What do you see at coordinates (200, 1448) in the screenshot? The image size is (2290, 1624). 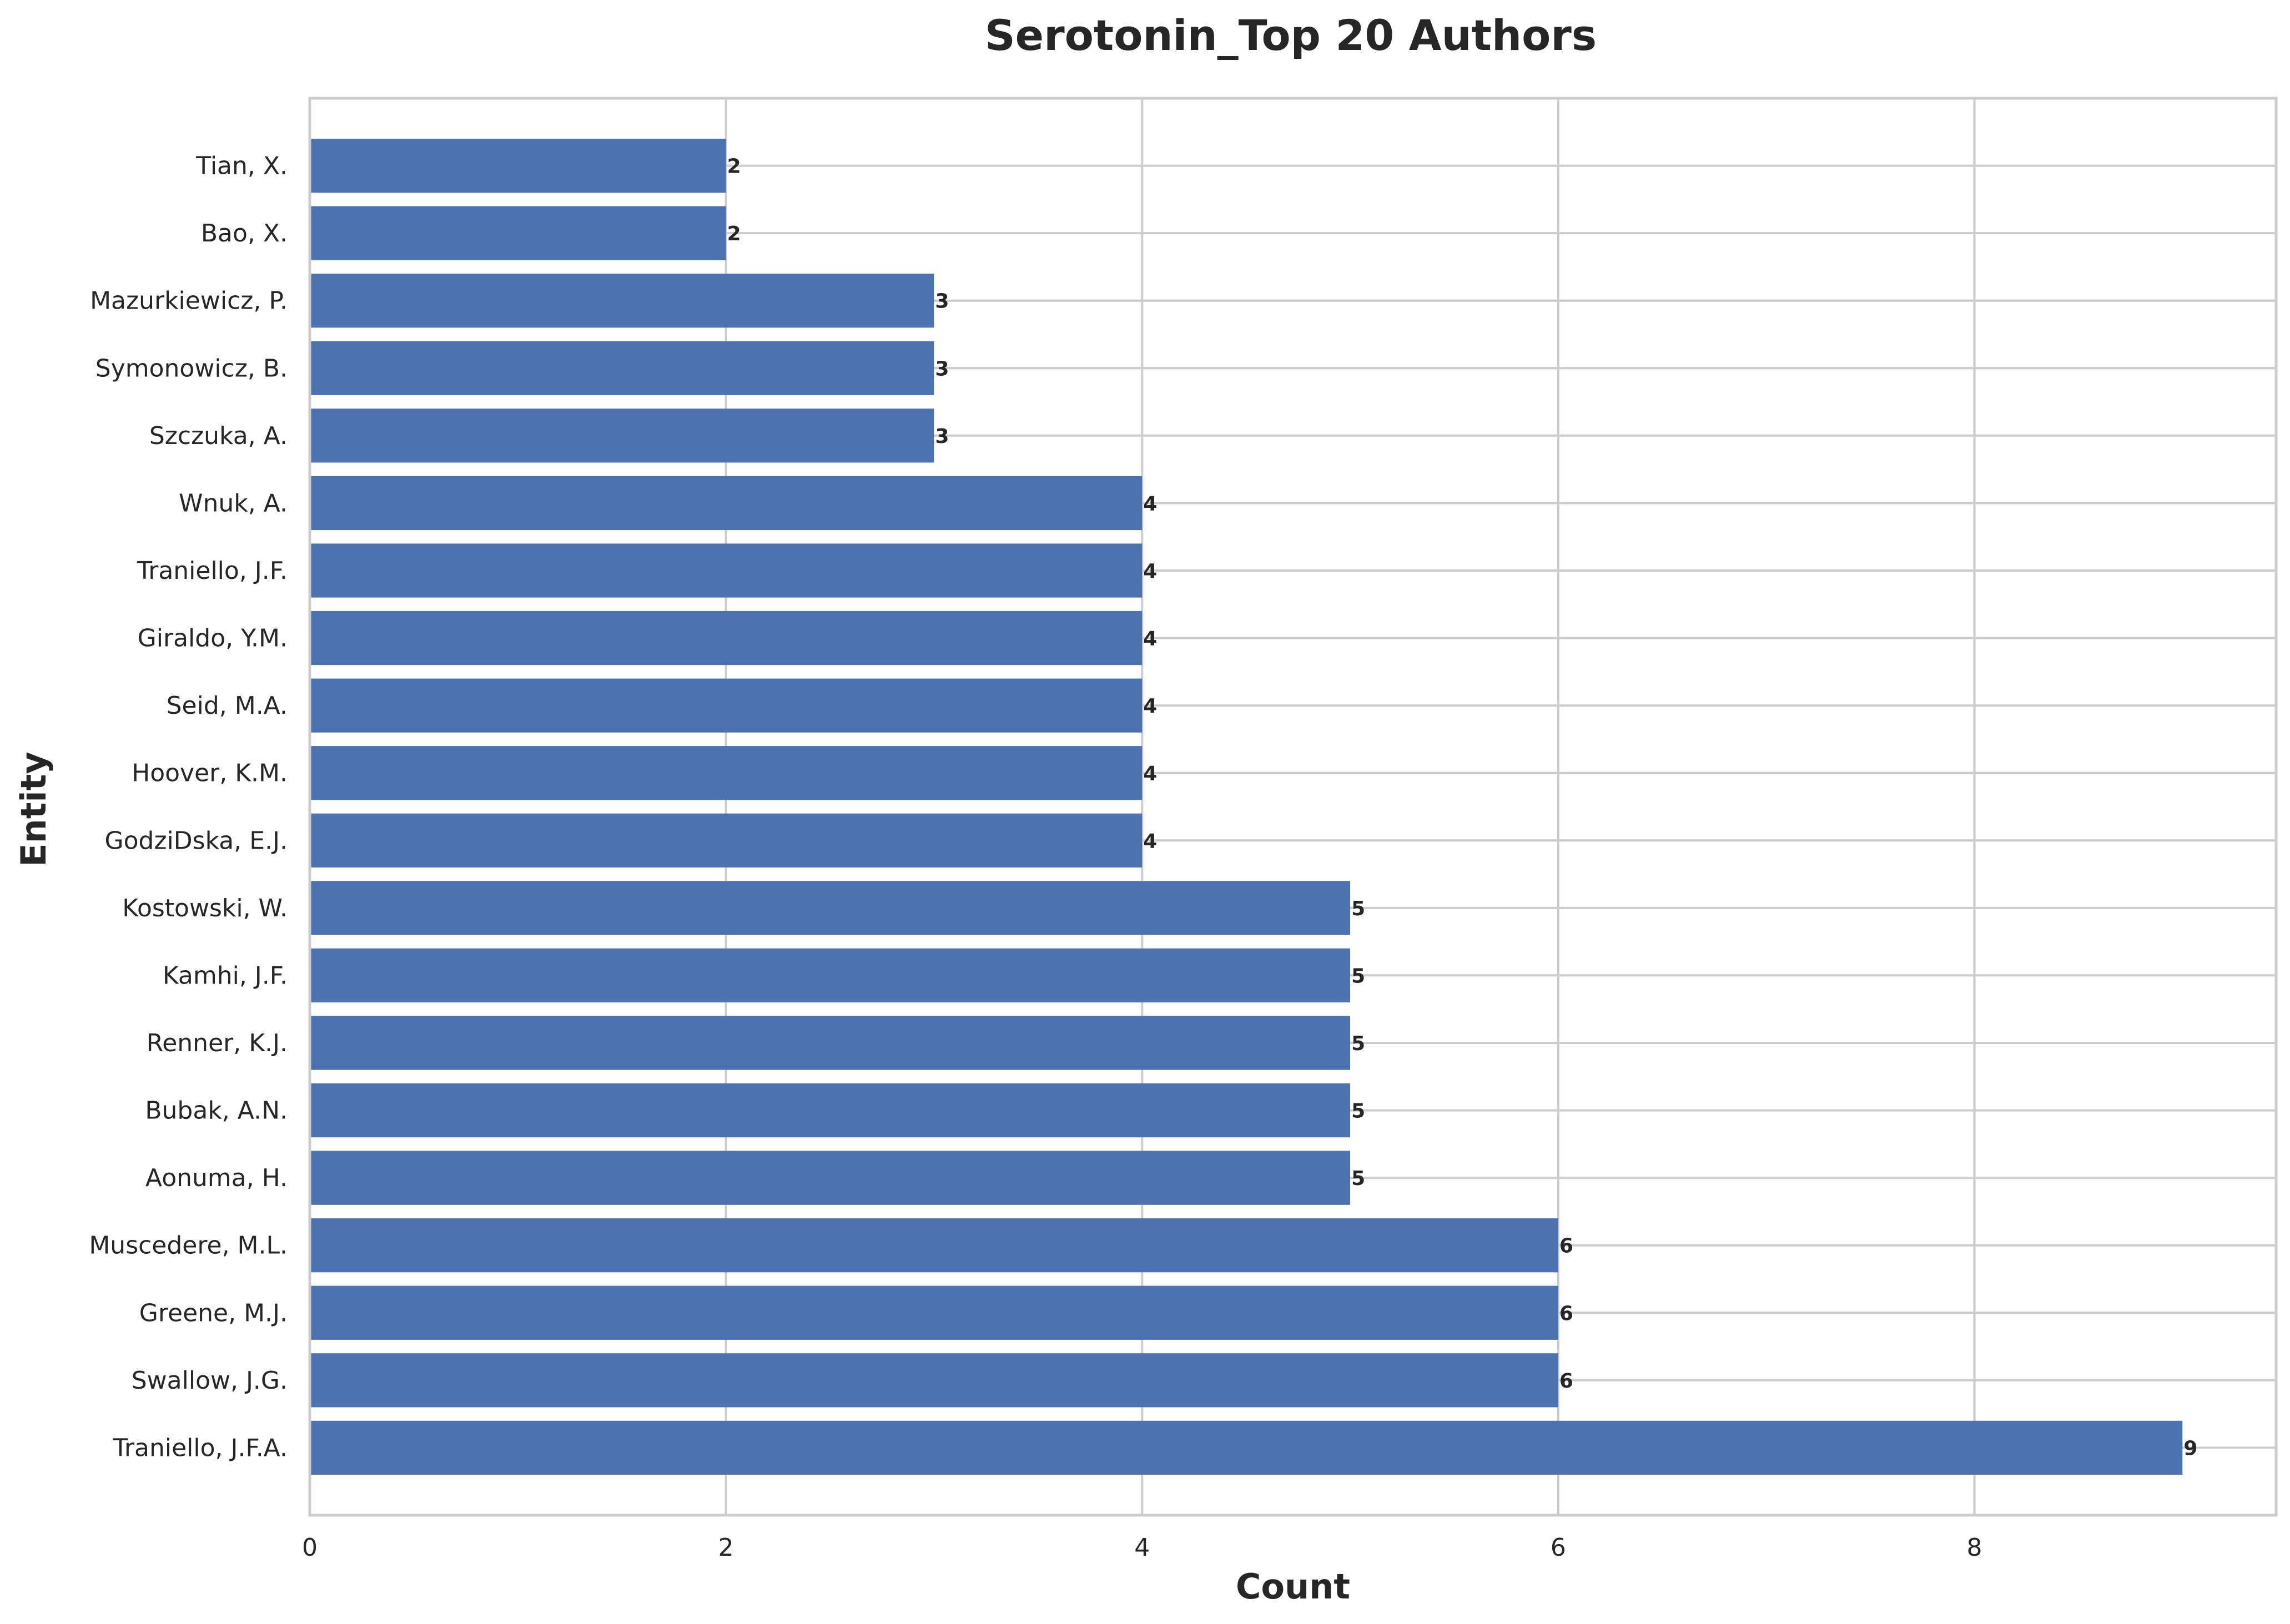 I see `y-tick-label: Traniello, J.F.A.` at bounding box center [200, 1448].